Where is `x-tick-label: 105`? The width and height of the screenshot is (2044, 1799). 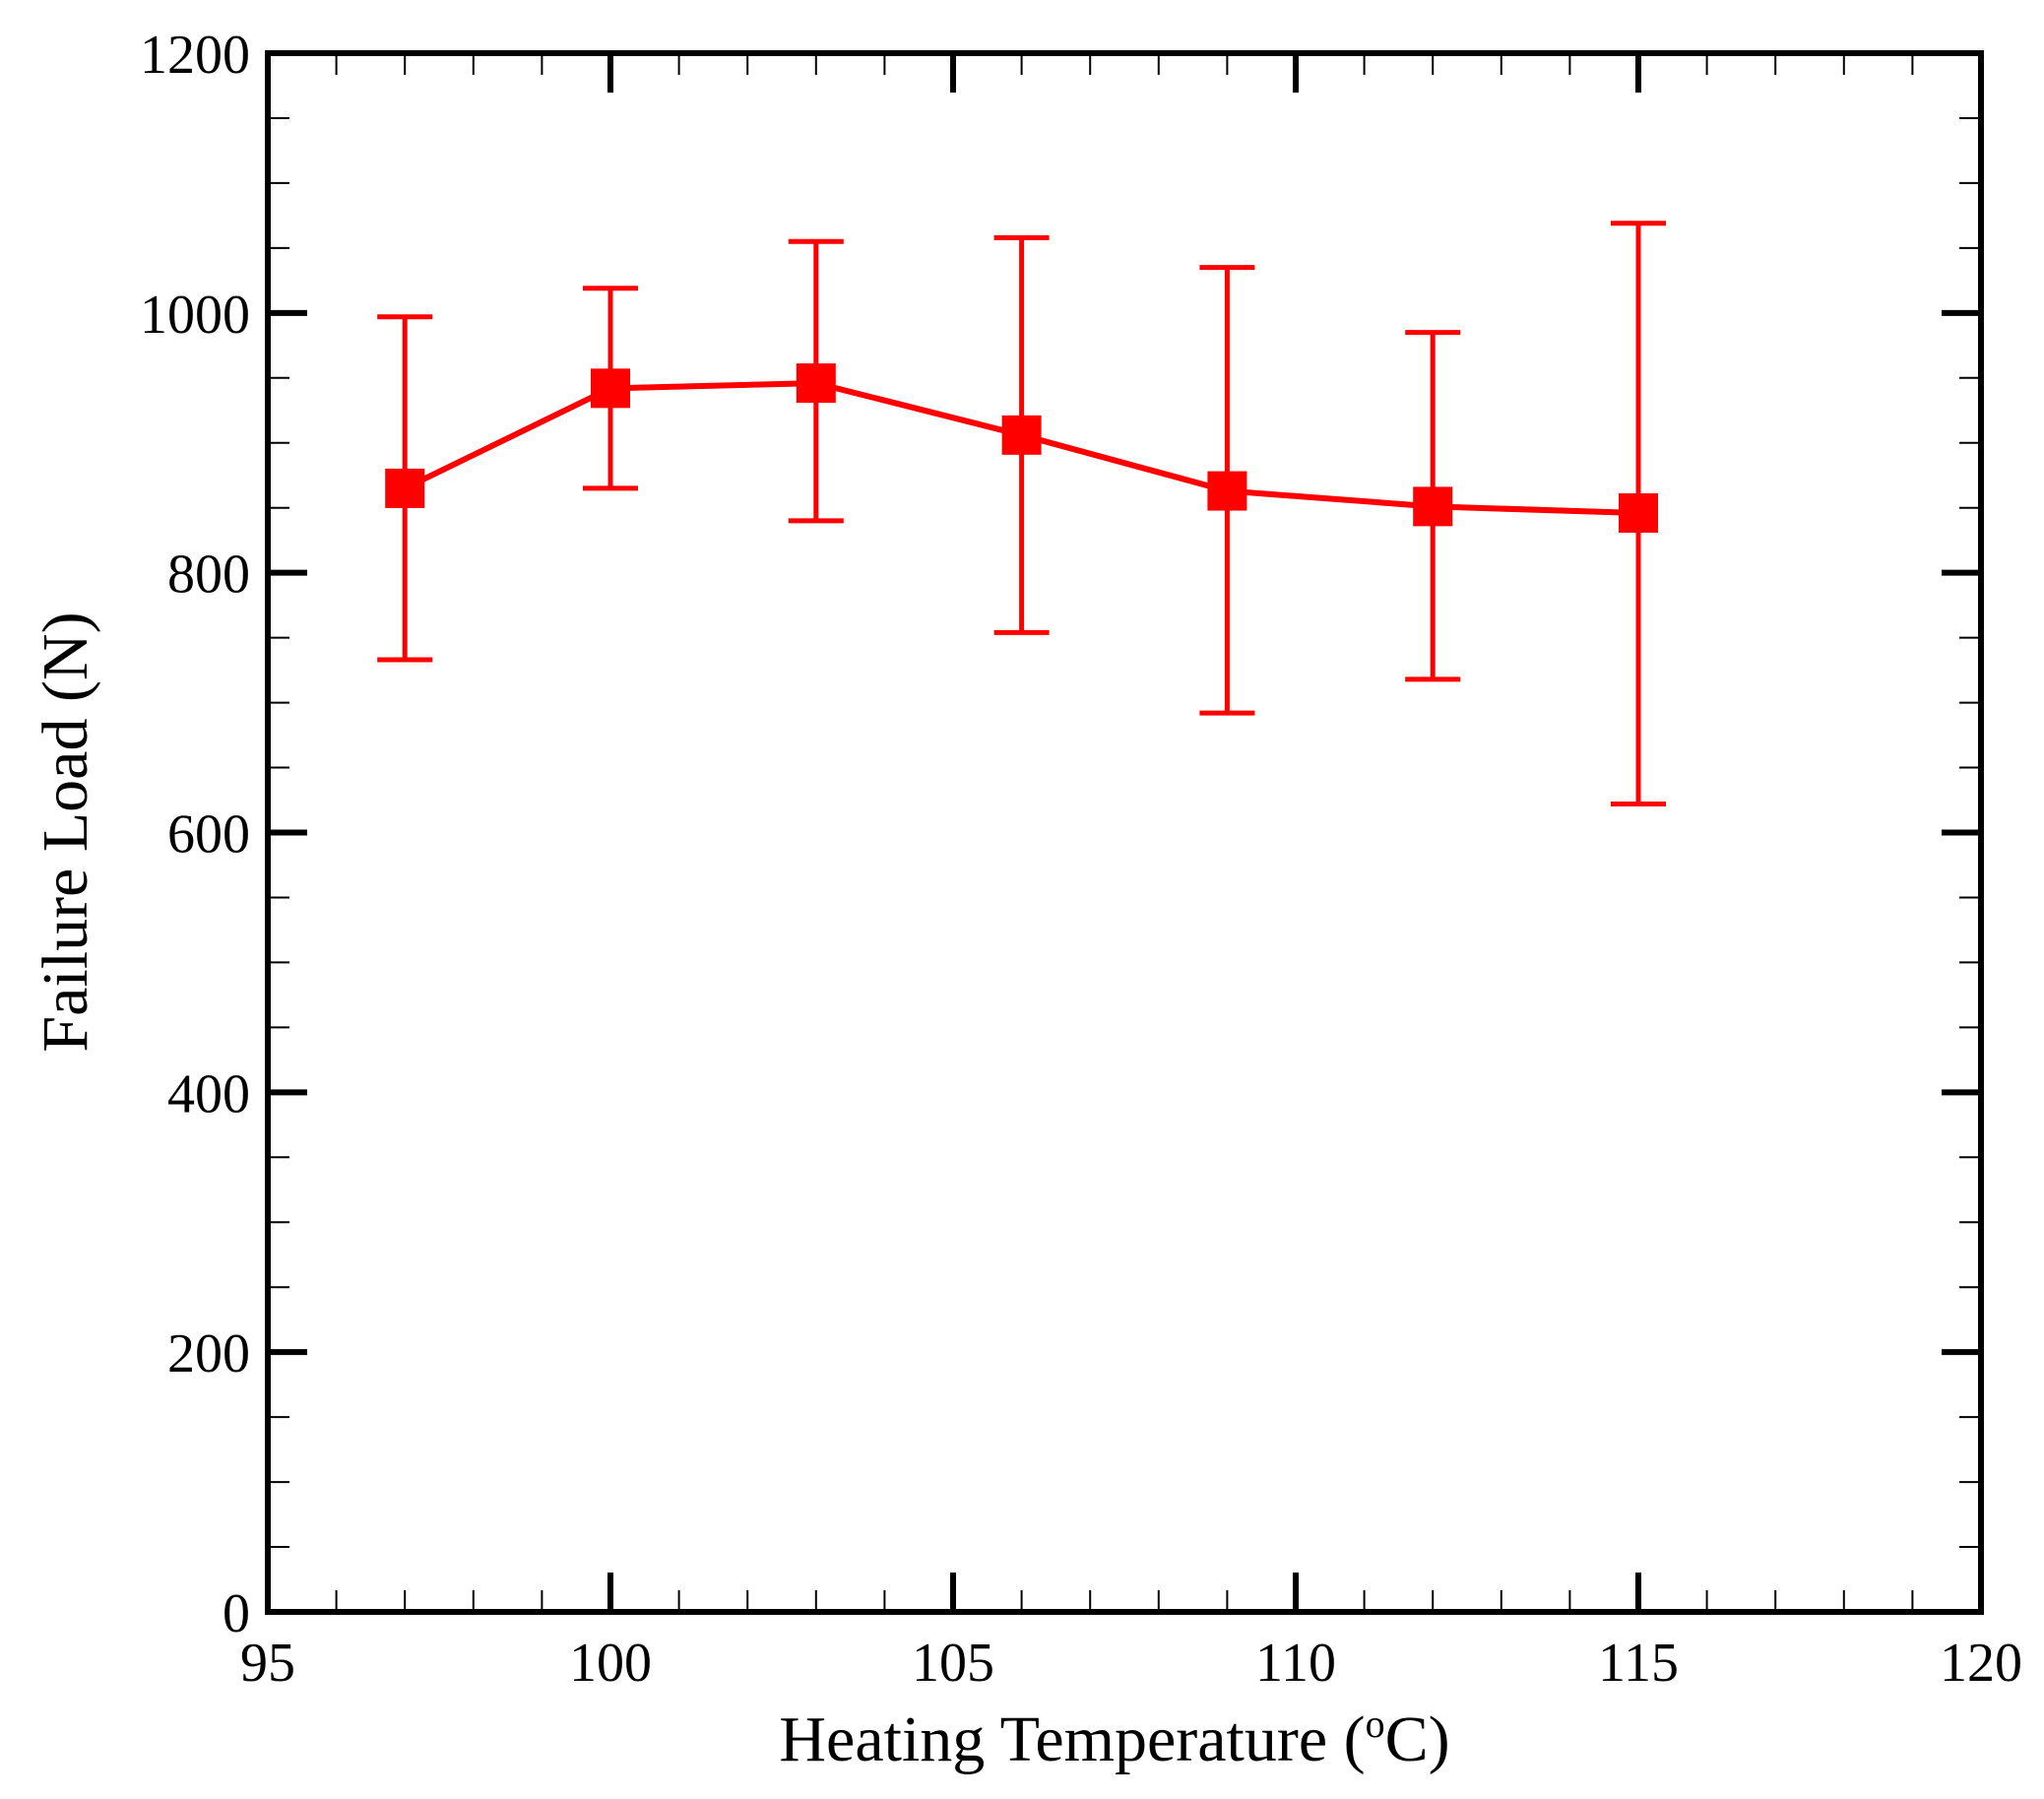
x-tick-label: 105 is located at coordinates (953, 1663).